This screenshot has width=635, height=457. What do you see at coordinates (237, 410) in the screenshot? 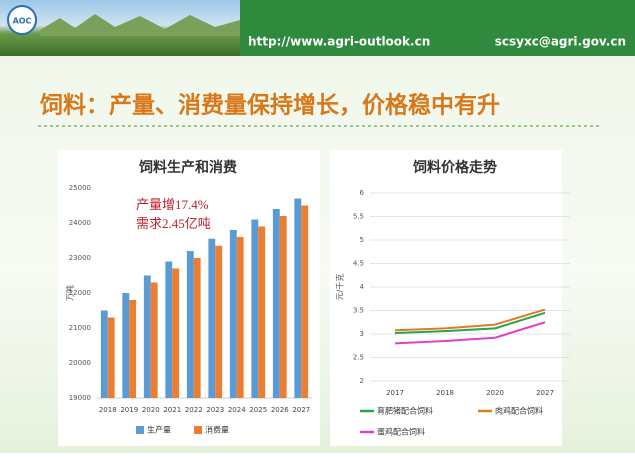
I see `x-tick-label: 2024` at bounding box center [237, 410].